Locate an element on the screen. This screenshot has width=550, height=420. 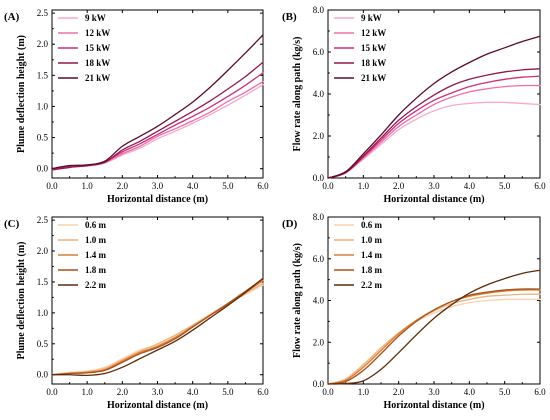
panel-label: (A) is located at coordinates (12, 17).